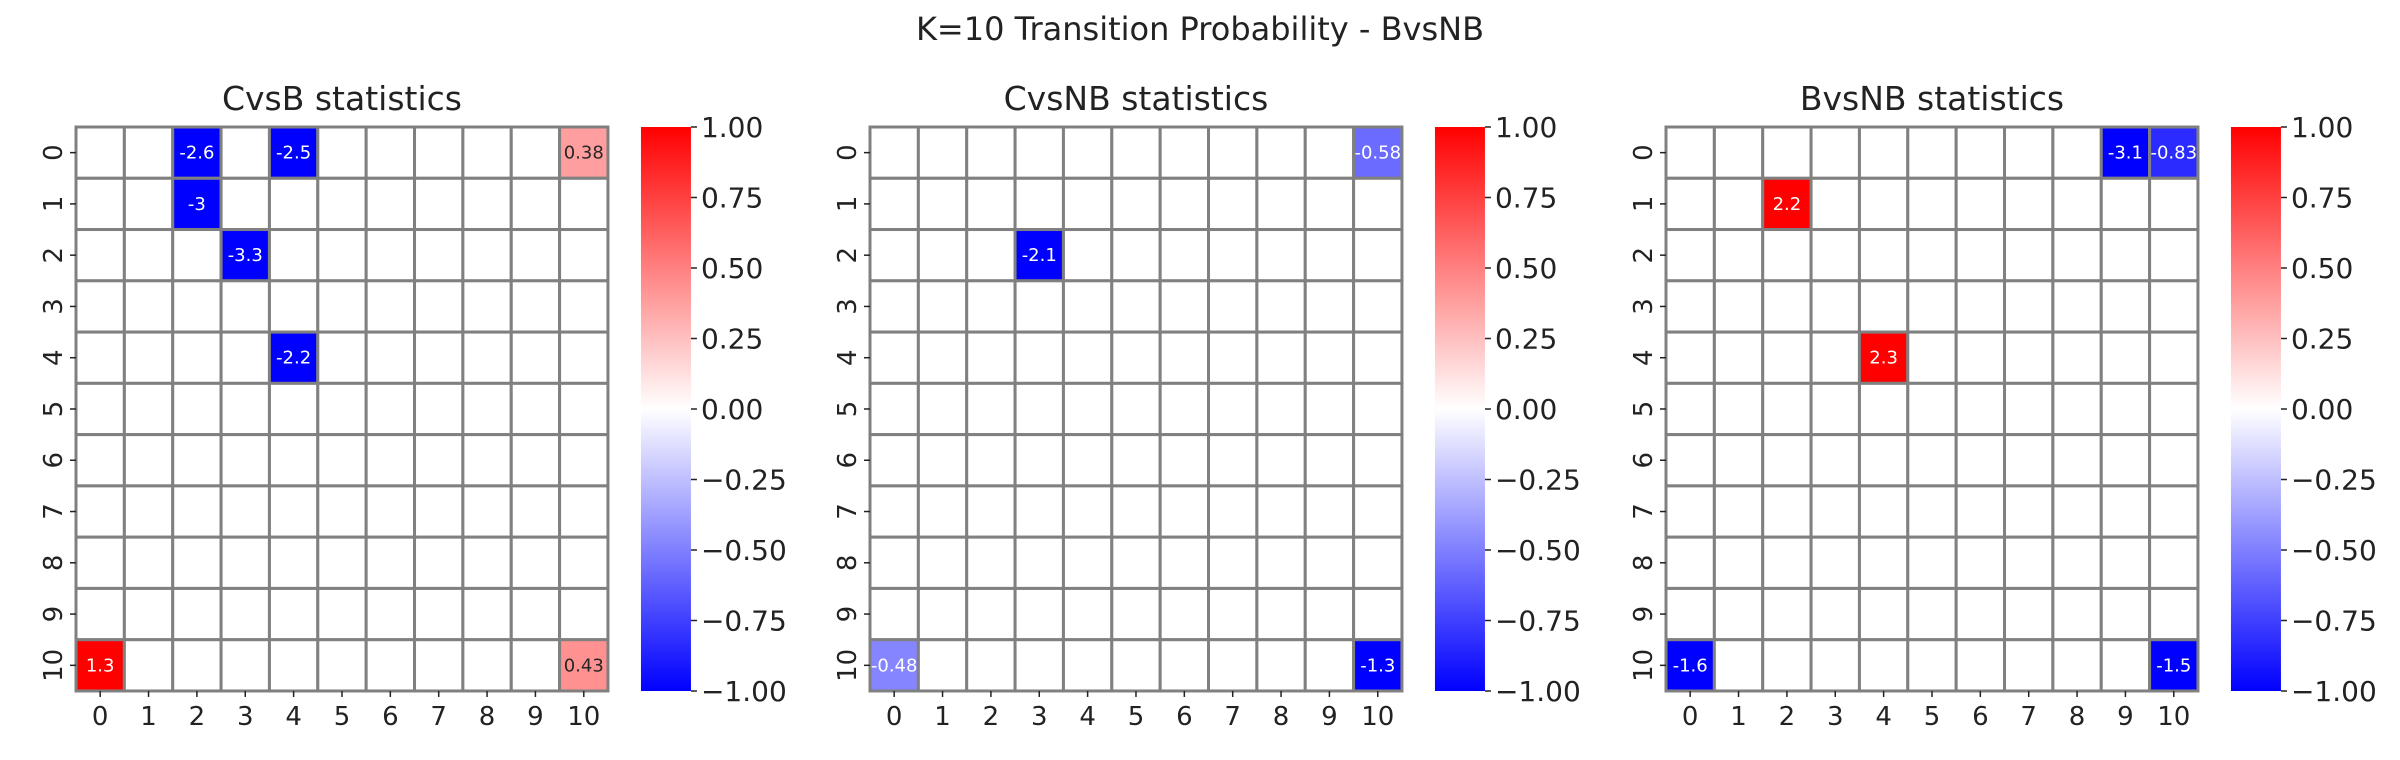 Image resolution: width=2400 pixels, height=760 pixels. I want to click on colorbar-tick-label: 1.00, so click(2322, 127).